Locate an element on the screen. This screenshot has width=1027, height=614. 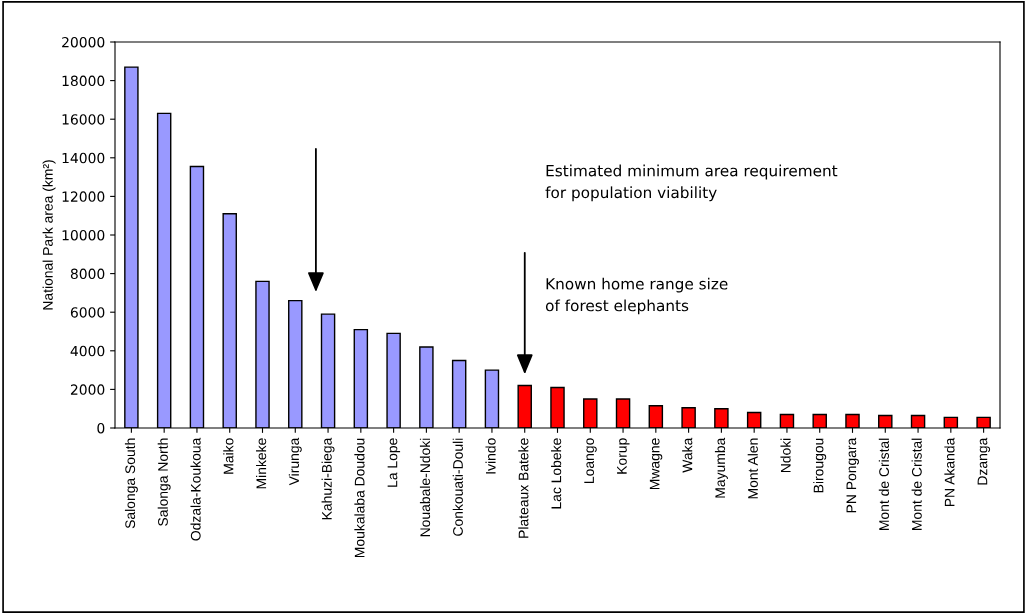
y-tick-label: 0 is located at coordinates (101, 428).